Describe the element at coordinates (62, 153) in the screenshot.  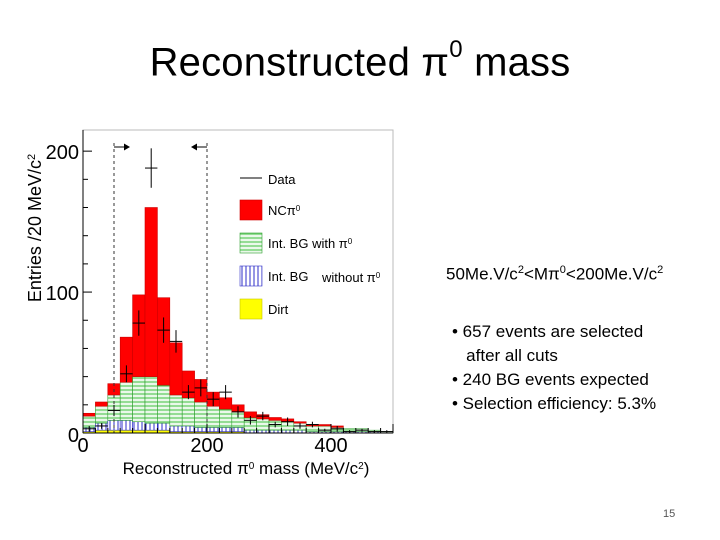
I see `y-tick-label: 200` at that location.